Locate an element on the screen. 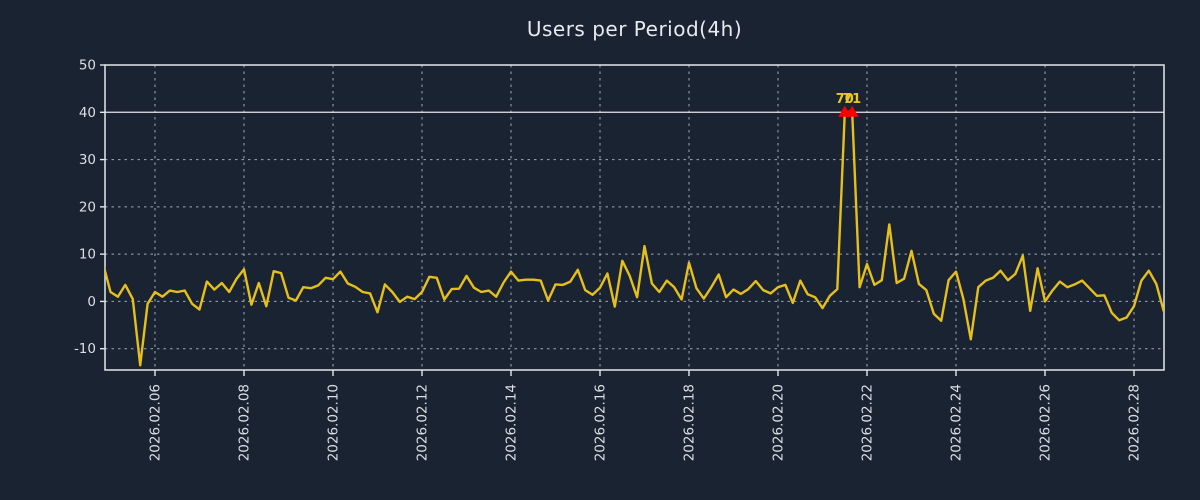 This screenshot has height=500, width=1200. x-tick-label: 2026.02.26 is located at coordinates (1046, 422).